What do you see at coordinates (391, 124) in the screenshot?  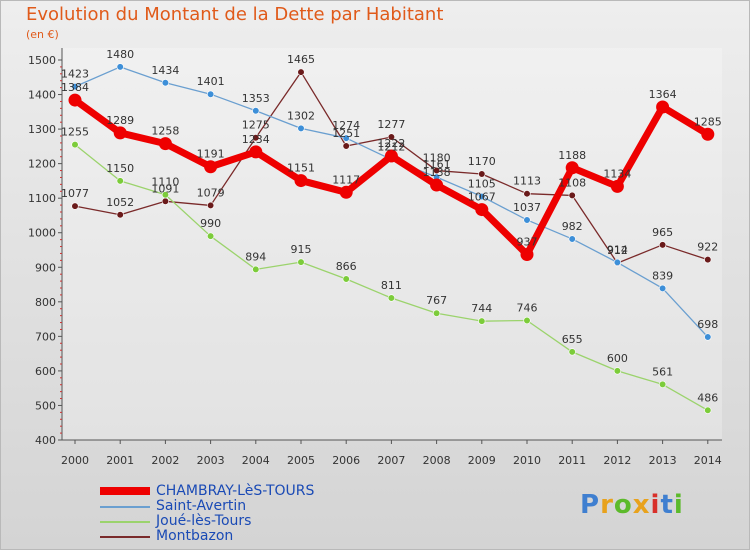 I see `data-label-montbazon: 1277` at bounding box center [391, 124].